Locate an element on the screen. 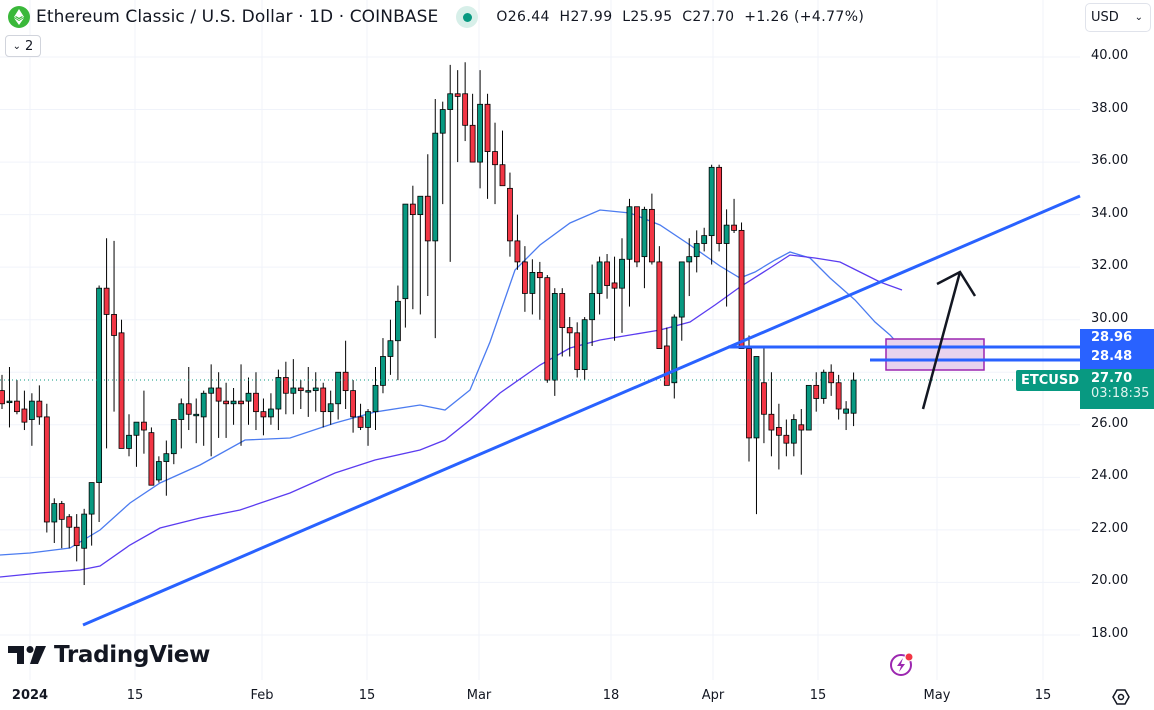  settings-gear-icon is located at coordinates (1121, 699).